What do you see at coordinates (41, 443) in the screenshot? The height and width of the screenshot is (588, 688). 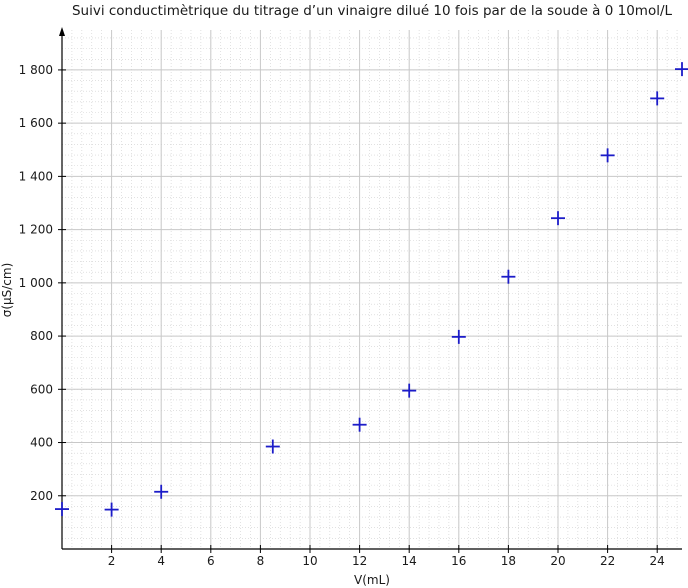 I see `y-tick-label: 400` at bounding box center [41, 443].